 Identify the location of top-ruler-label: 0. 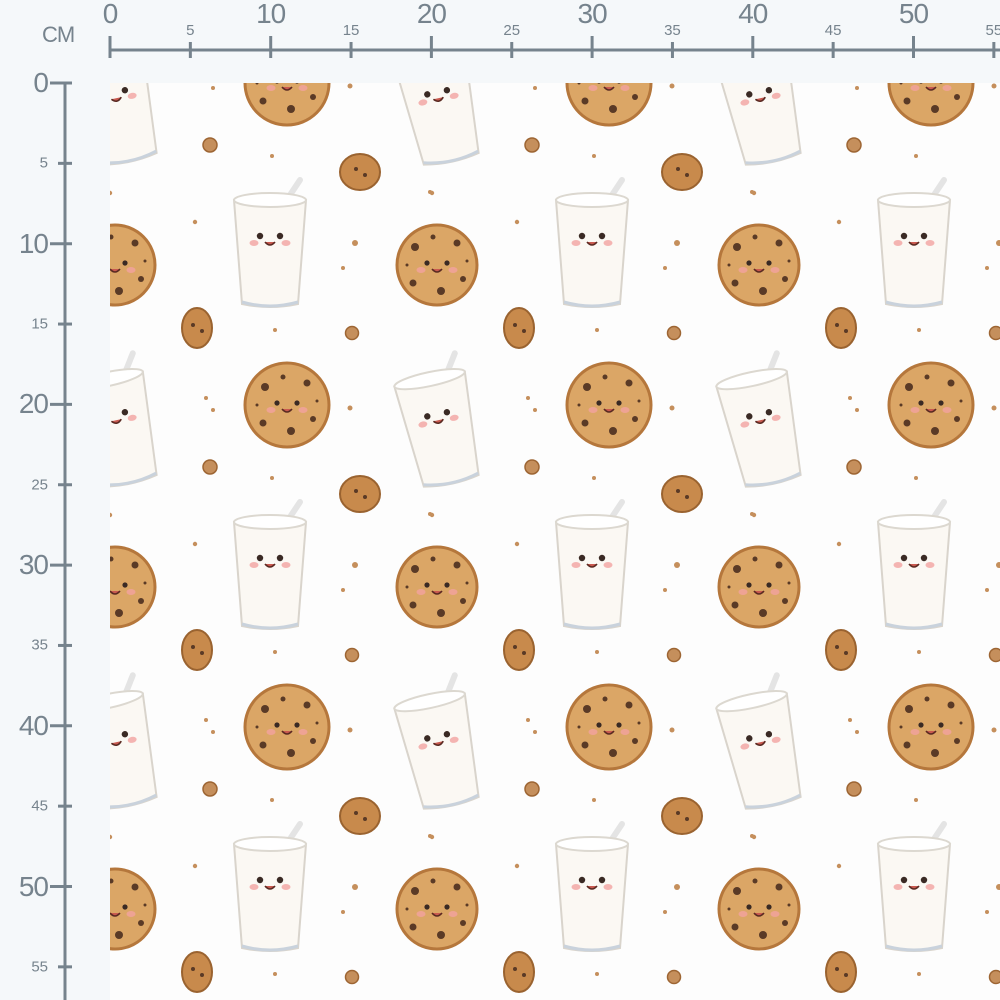
(110, 14).